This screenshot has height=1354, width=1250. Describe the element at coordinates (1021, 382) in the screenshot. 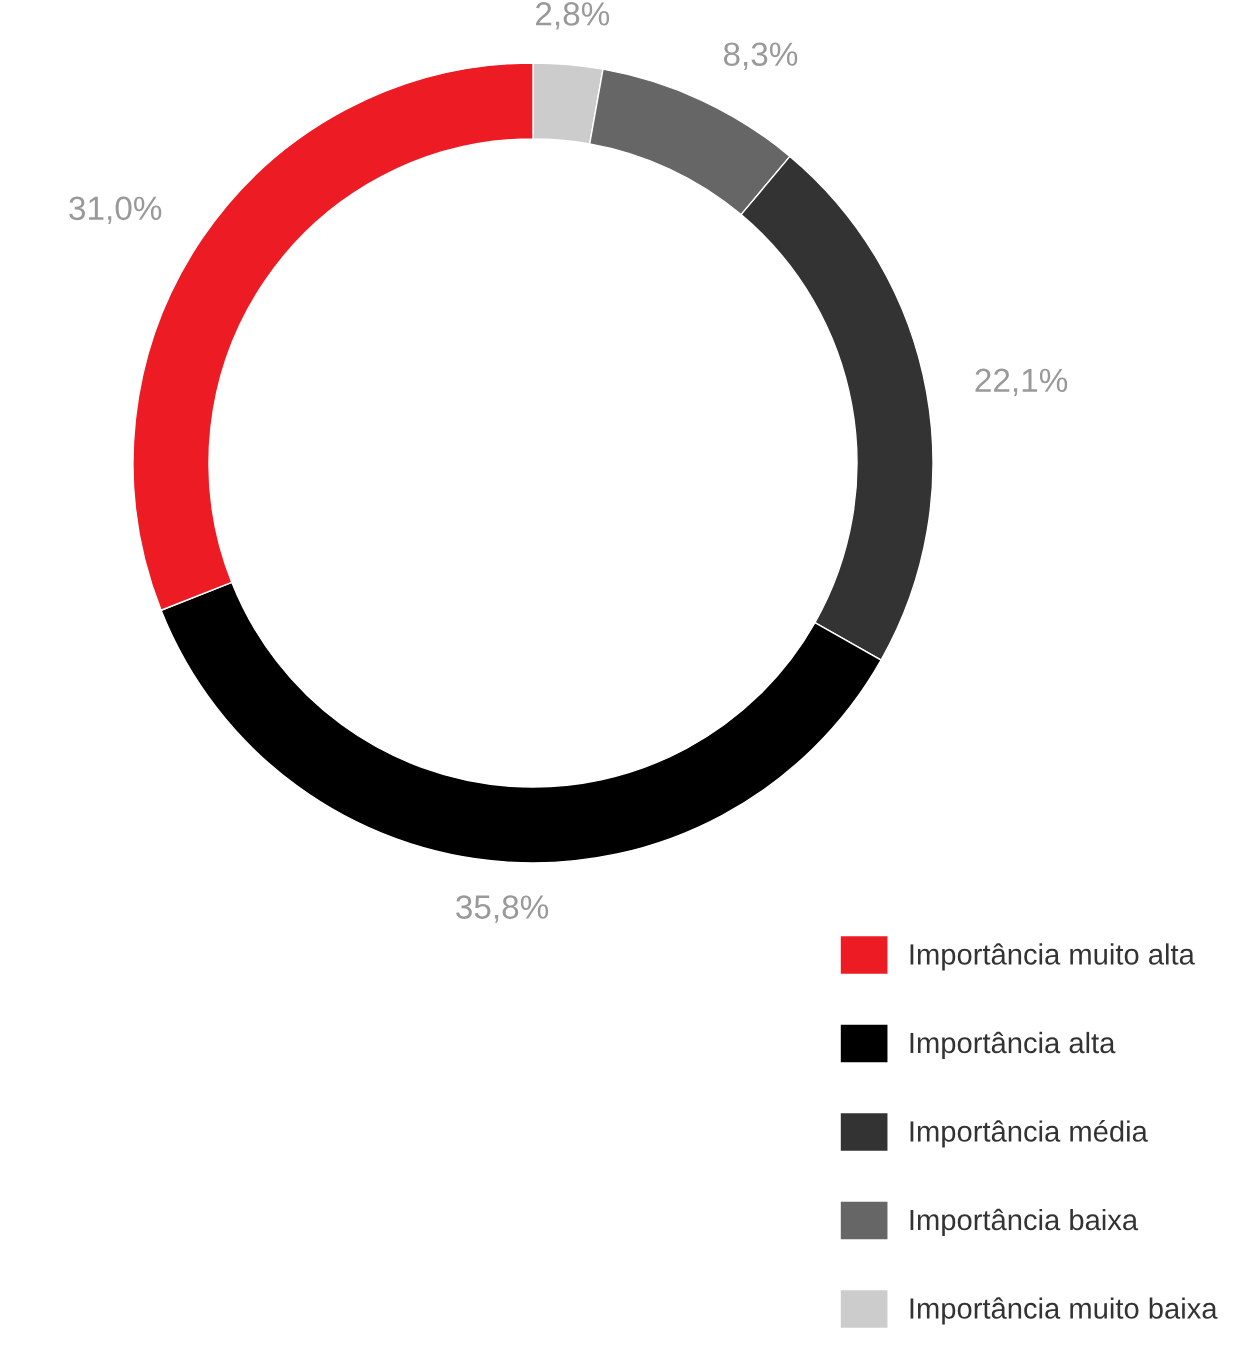

I see `data-label: 22,1%` at that location.